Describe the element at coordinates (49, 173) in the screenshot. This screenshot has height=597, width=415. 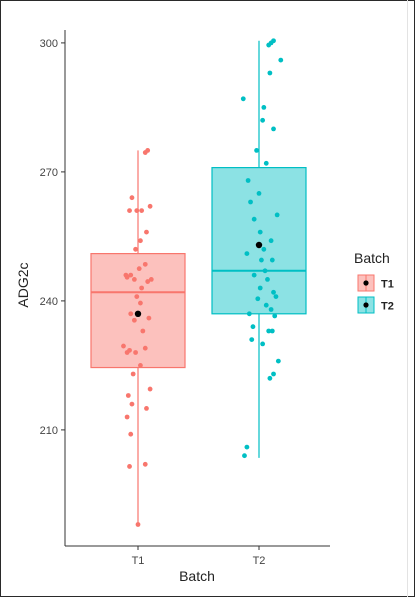
I see `y-tick-label: 270` at that location.